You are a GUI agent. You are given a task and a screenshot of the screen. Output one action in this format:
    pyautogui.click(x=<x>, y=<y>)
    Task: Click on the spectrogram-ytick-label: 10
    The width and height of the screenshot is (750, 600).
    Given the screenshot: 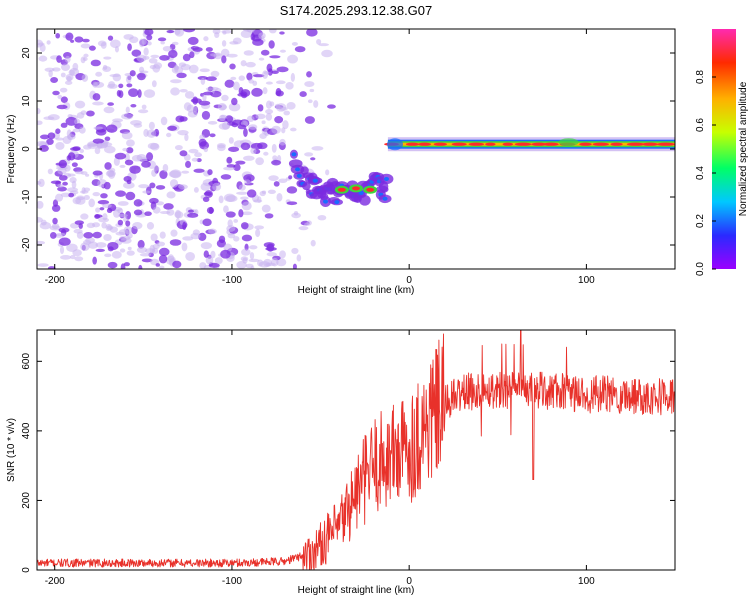 What is the action you would take?
    pyautogui.click(x=26, y=101)
    